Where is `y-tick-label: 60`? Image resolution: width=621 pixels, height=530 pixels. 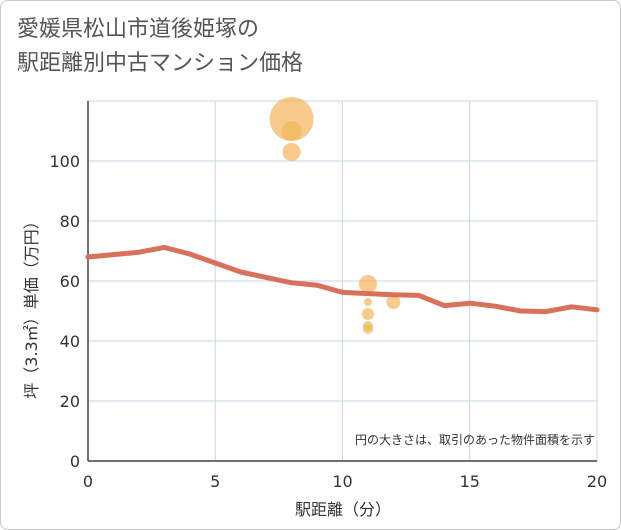 y-tick-label: 60 is located at coordinates (70, 281).